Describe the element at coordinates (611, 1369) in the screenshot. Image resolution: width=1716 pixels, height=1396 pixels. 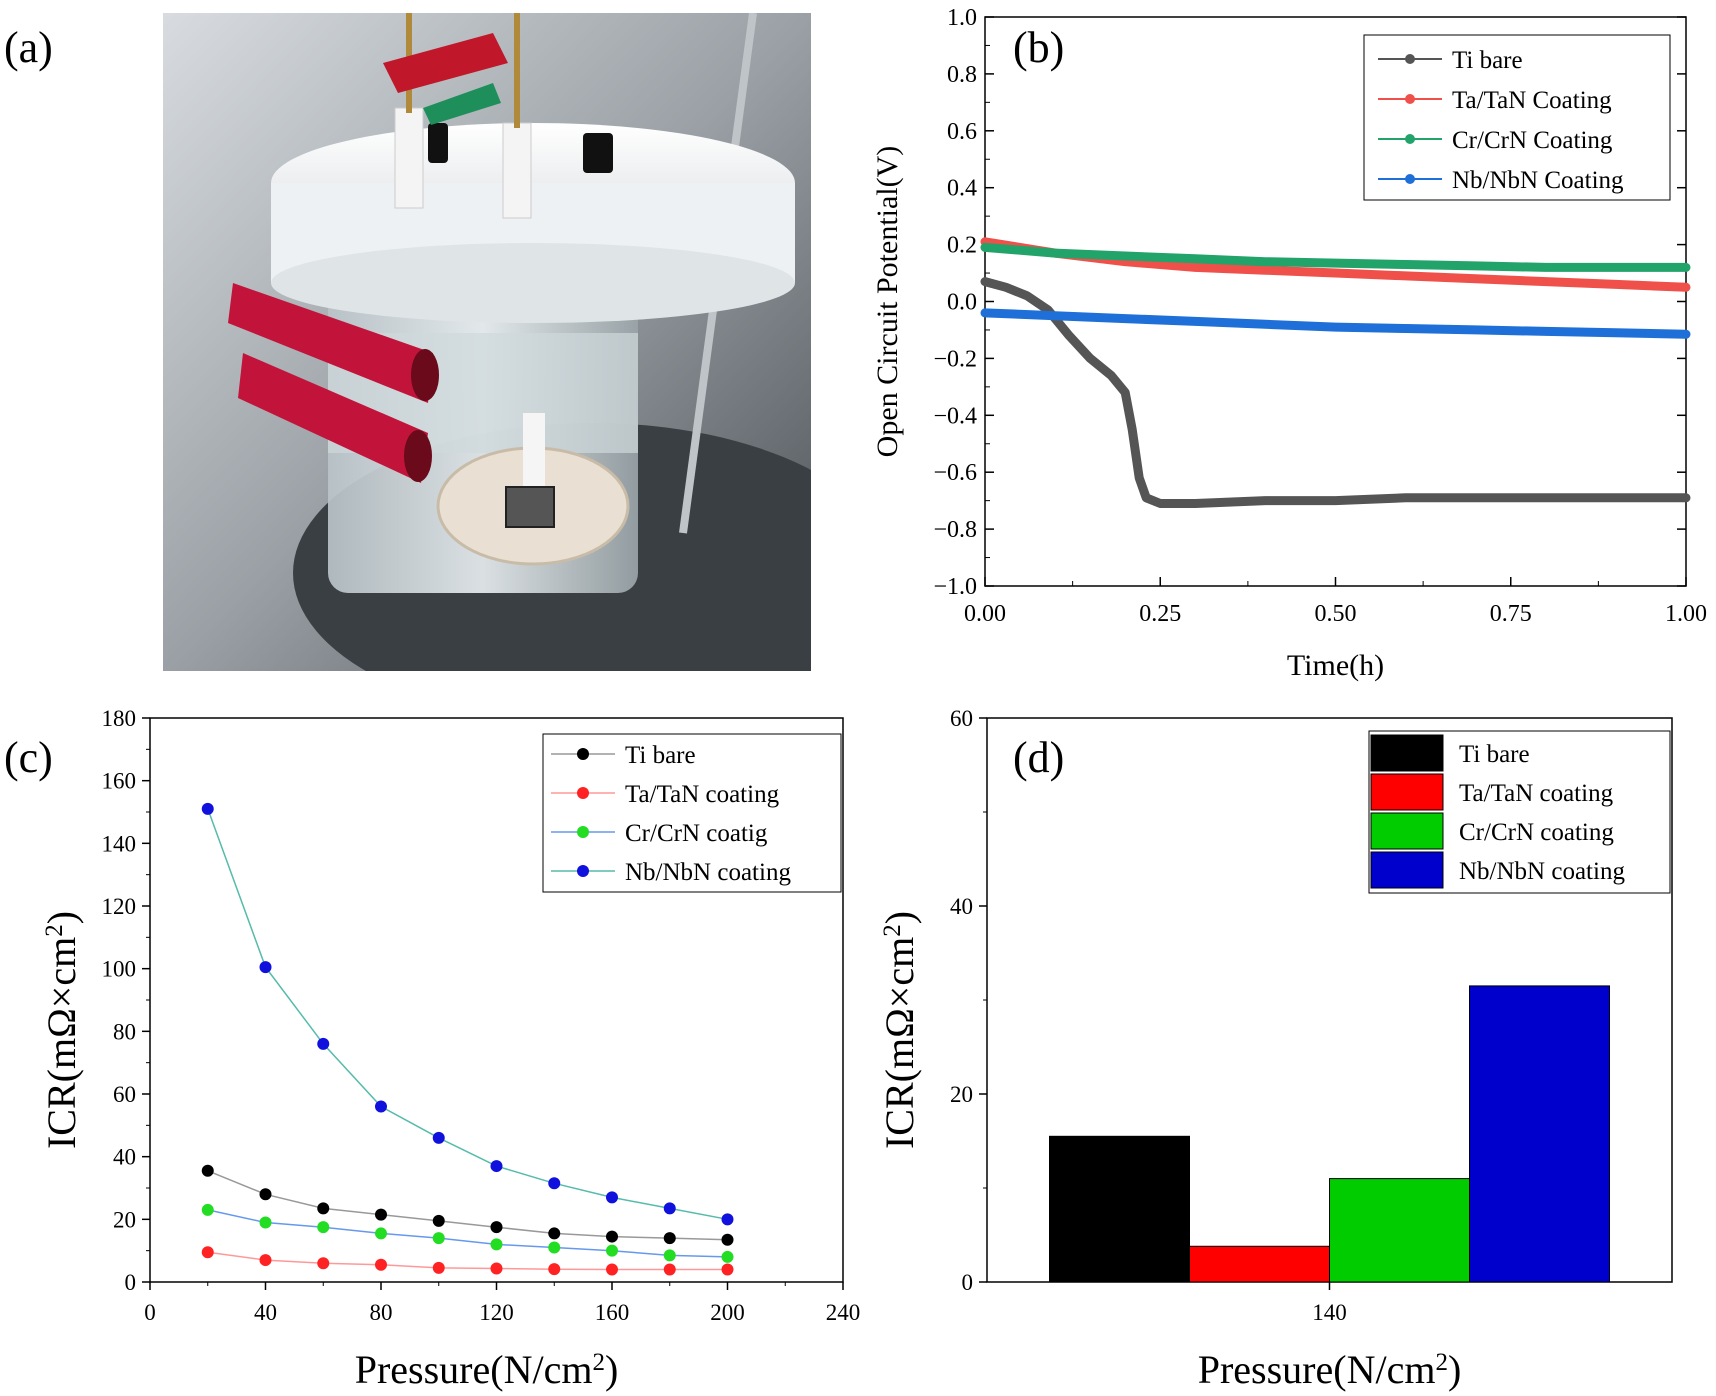
I see `x-axis-title-c-end: )` at that location.